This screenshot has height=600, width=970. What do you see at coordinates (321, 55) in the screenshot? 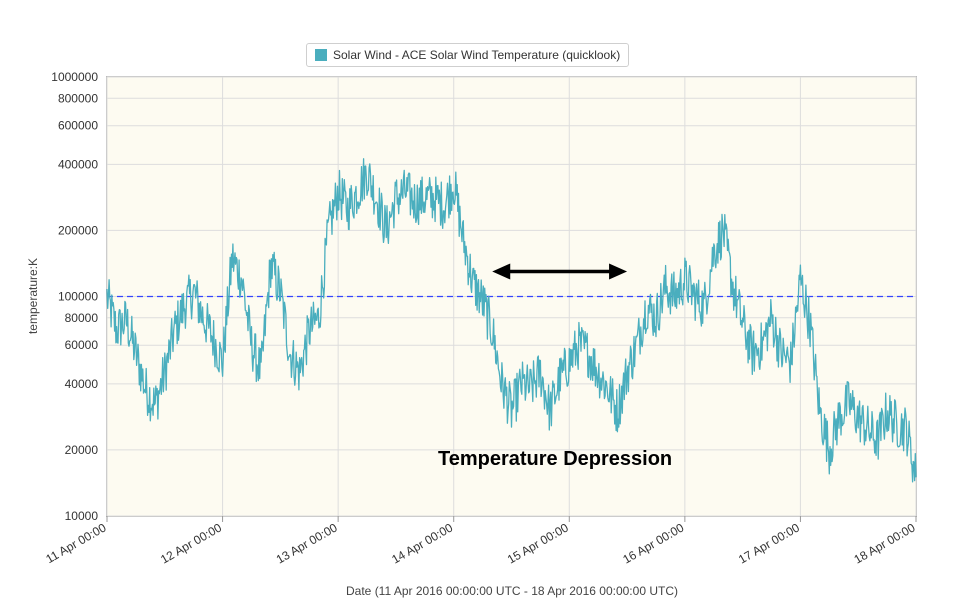
I see `legend-swatch` at bounding box center [321, 55].